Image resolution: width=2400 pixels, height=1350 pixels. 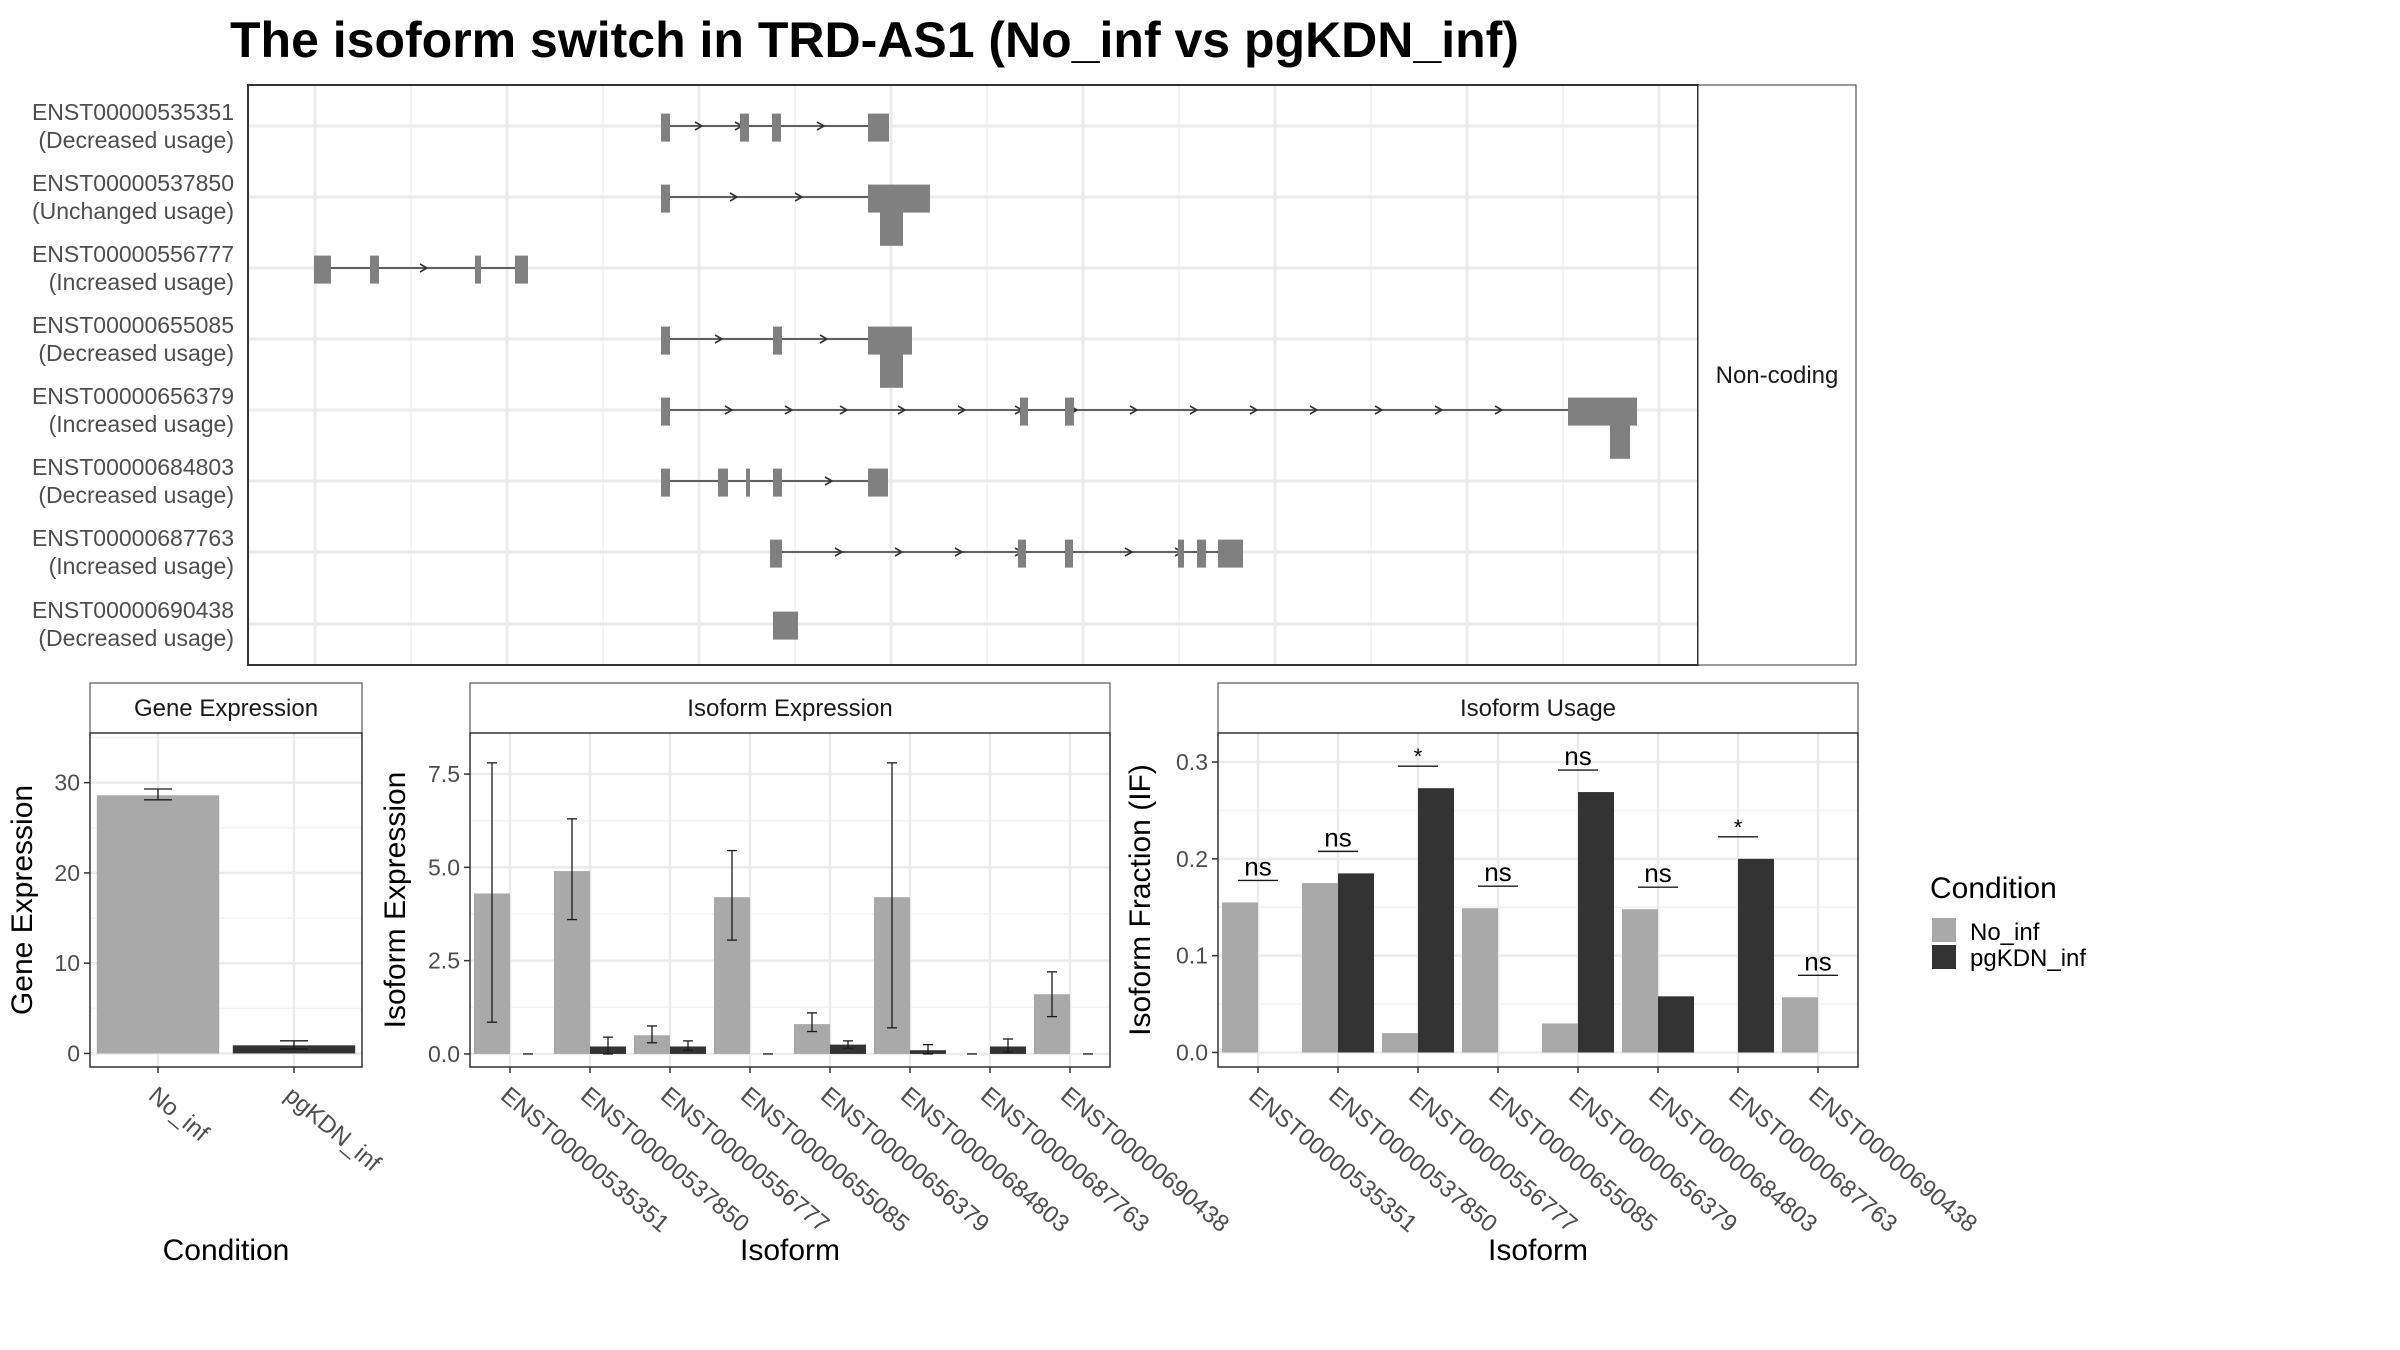 I want to click on y-tick-label: 5.0, so click(x=444, y=867).